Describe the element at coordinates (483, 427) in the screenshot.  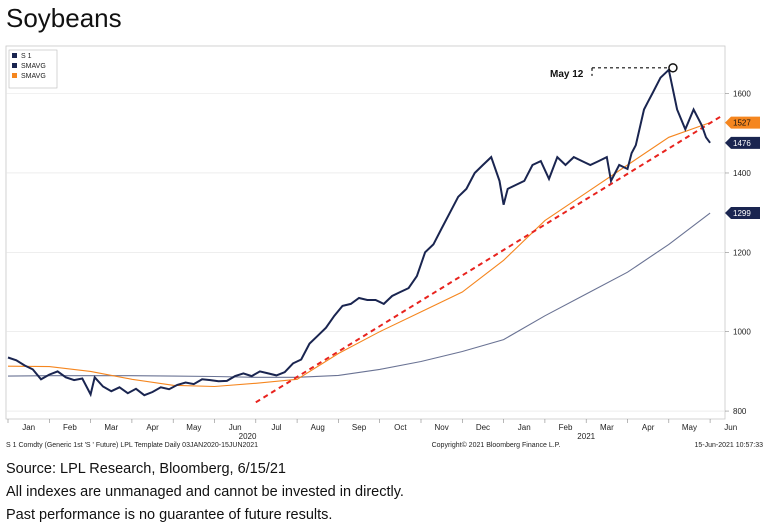
I see `x-tick-label: Dec` at that location.